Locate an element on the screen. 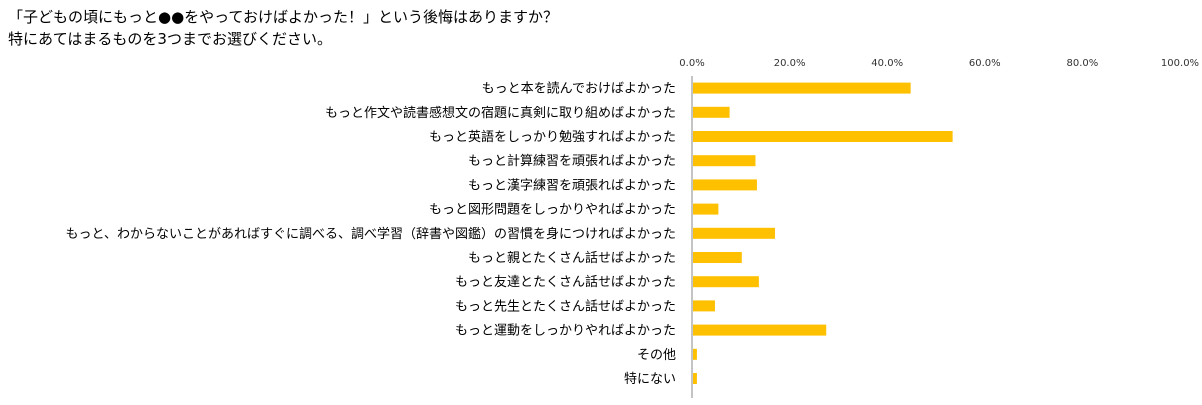  title-line-2: 特にあてはまるものを3つまでお選びください。 is located at coordinates (170, 39).